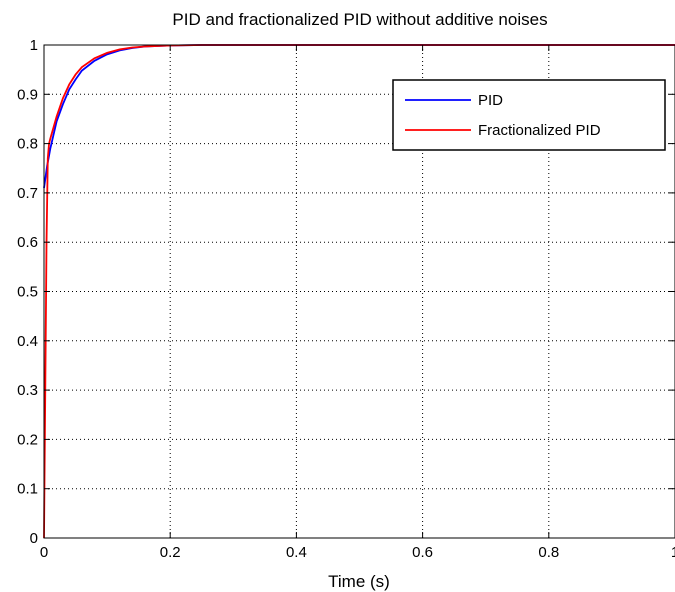 The width and height of the screenshot is (675, 592). I want to click on y-tick-label: 0.5, so click(27, 292).